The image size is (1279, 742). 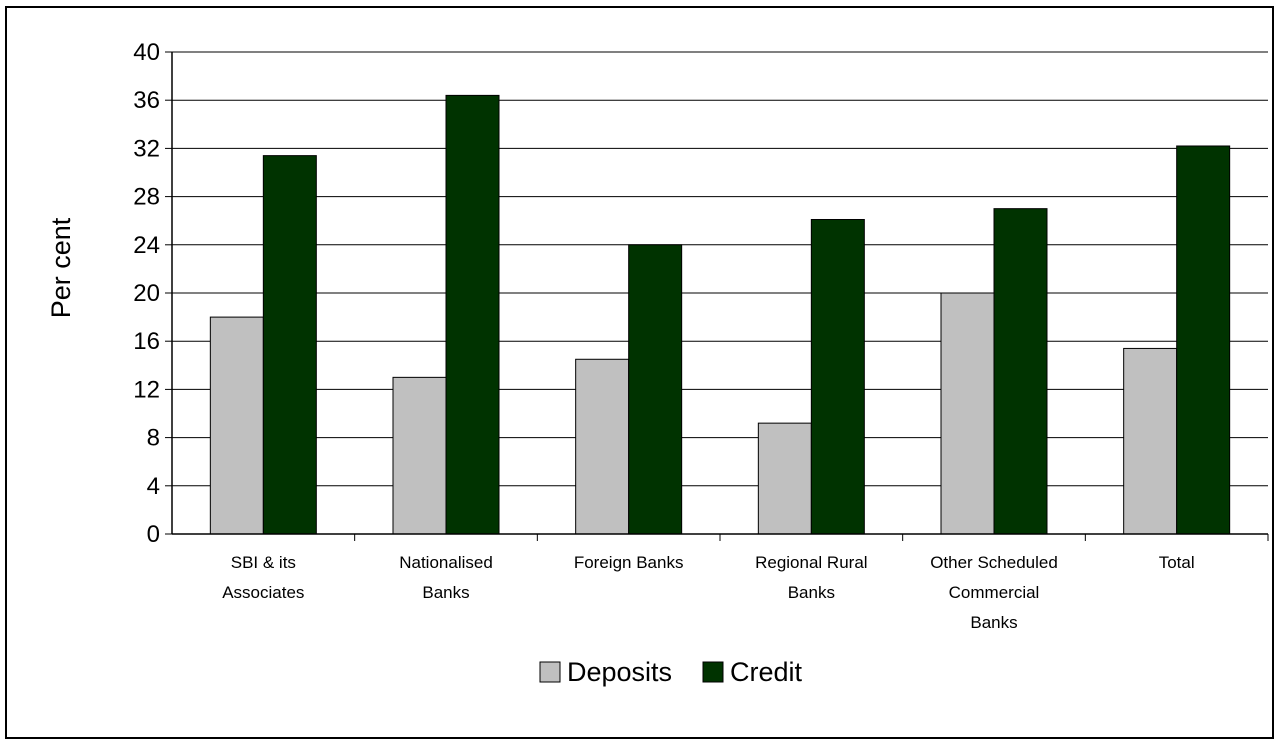 What do you see at coordinates (61, 267) in the screenshot?
I see `y-axis-title: Per cent` at bounding box center [61, 267].